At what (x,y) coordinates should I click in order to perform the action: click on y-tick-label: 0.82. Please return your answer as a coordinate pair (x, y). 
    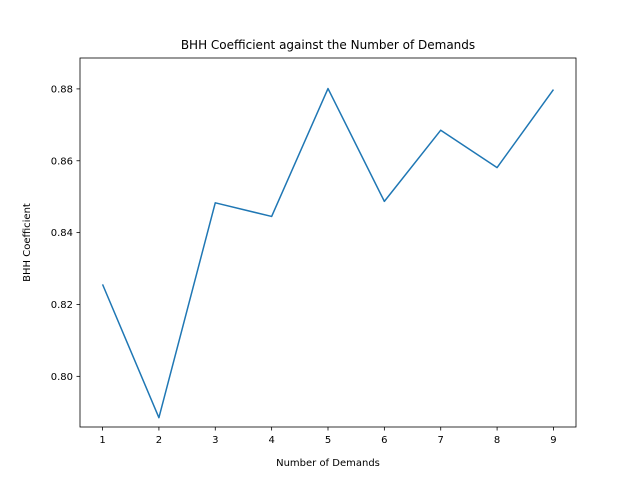
    Looking at the image, I should click on (62, 305).